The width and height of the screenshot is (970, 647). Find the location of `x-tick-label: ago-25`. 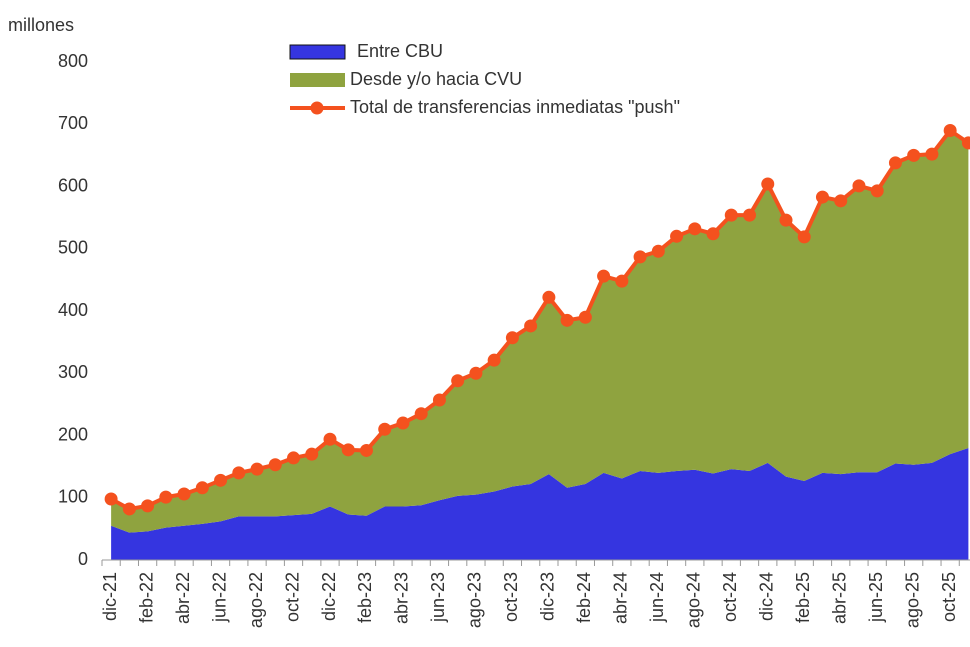

x-tick-label: ago-25 is located at coordinates (912, 600).